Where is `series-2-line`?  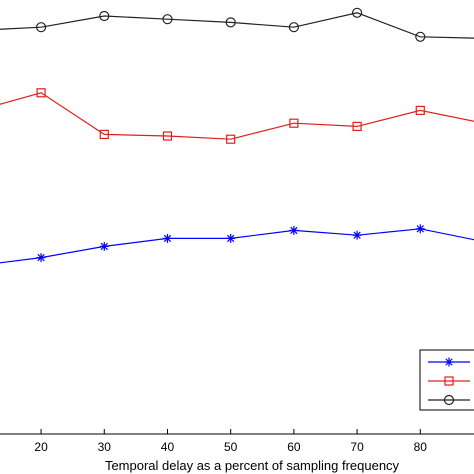
series-2-line is located at coordinates (237, 116).